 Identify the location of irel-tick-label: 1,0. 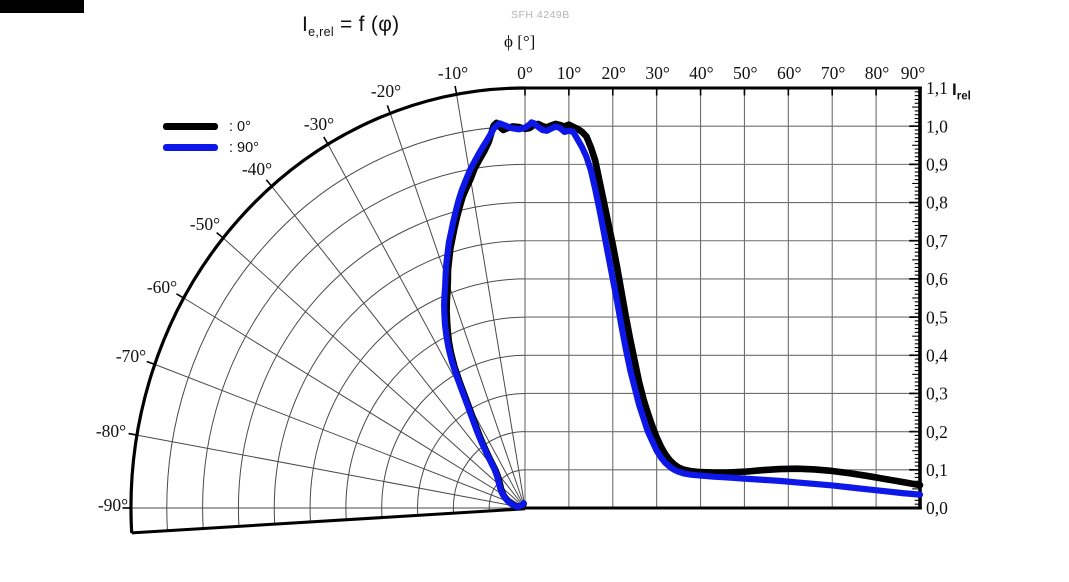
(937, 126).